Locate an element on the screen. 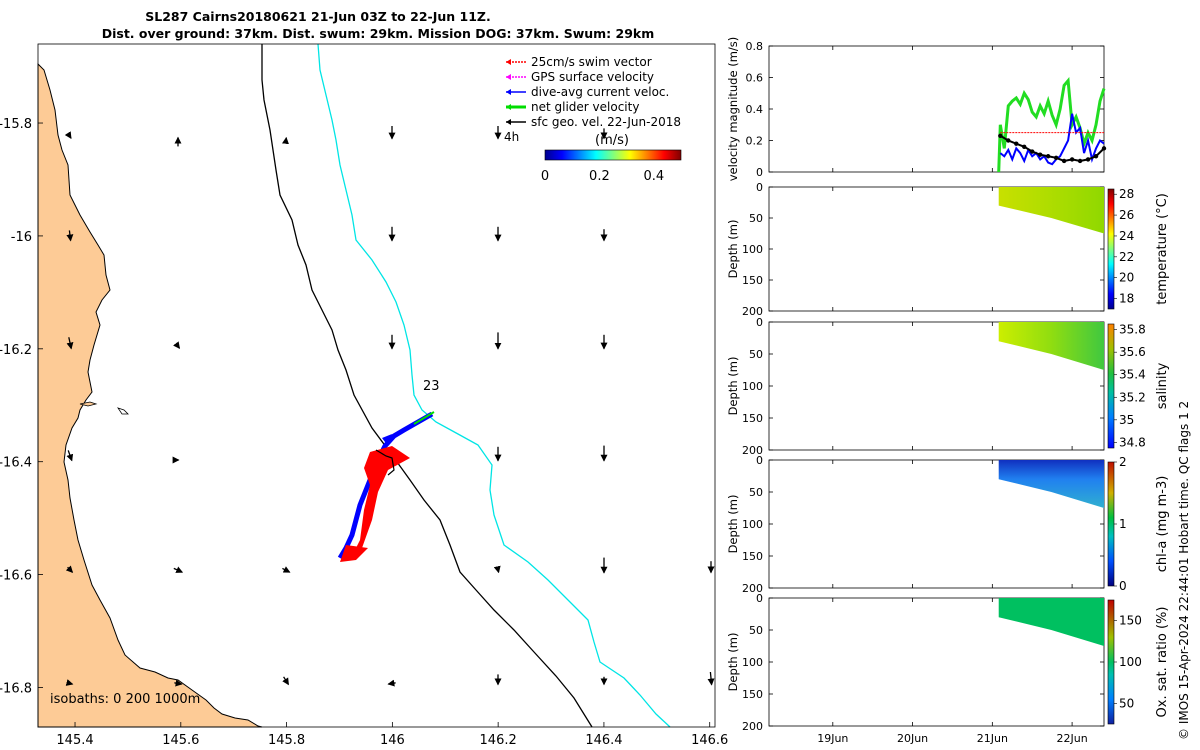  map-y-tick-label: -16.8 is located at coordinates (16, 688).